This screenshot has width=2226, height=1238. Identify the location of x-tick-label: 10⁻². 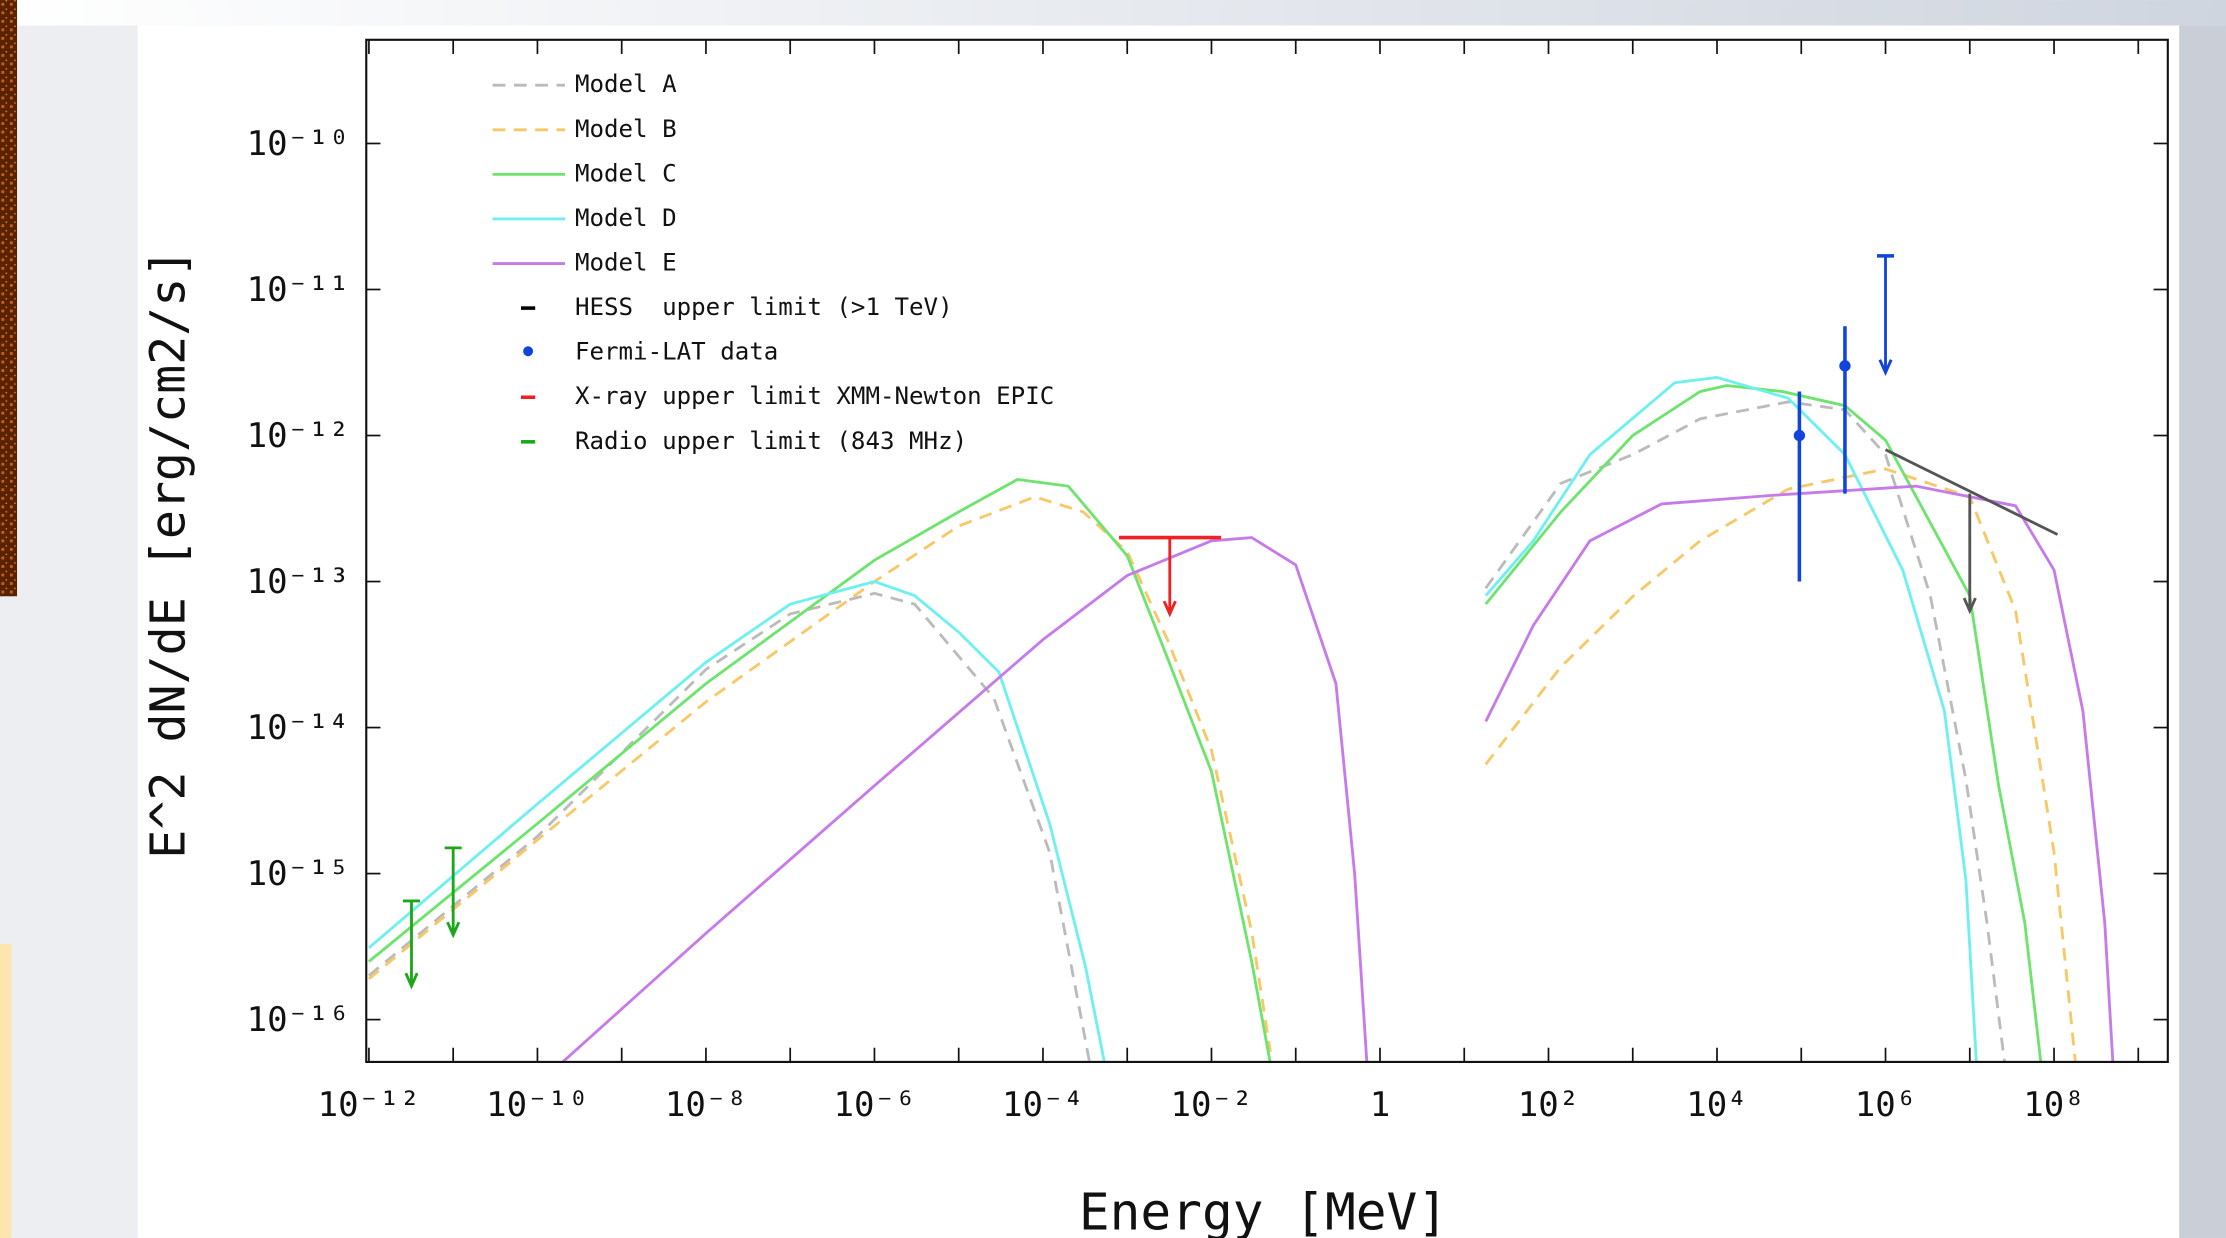
(1211, 1105).